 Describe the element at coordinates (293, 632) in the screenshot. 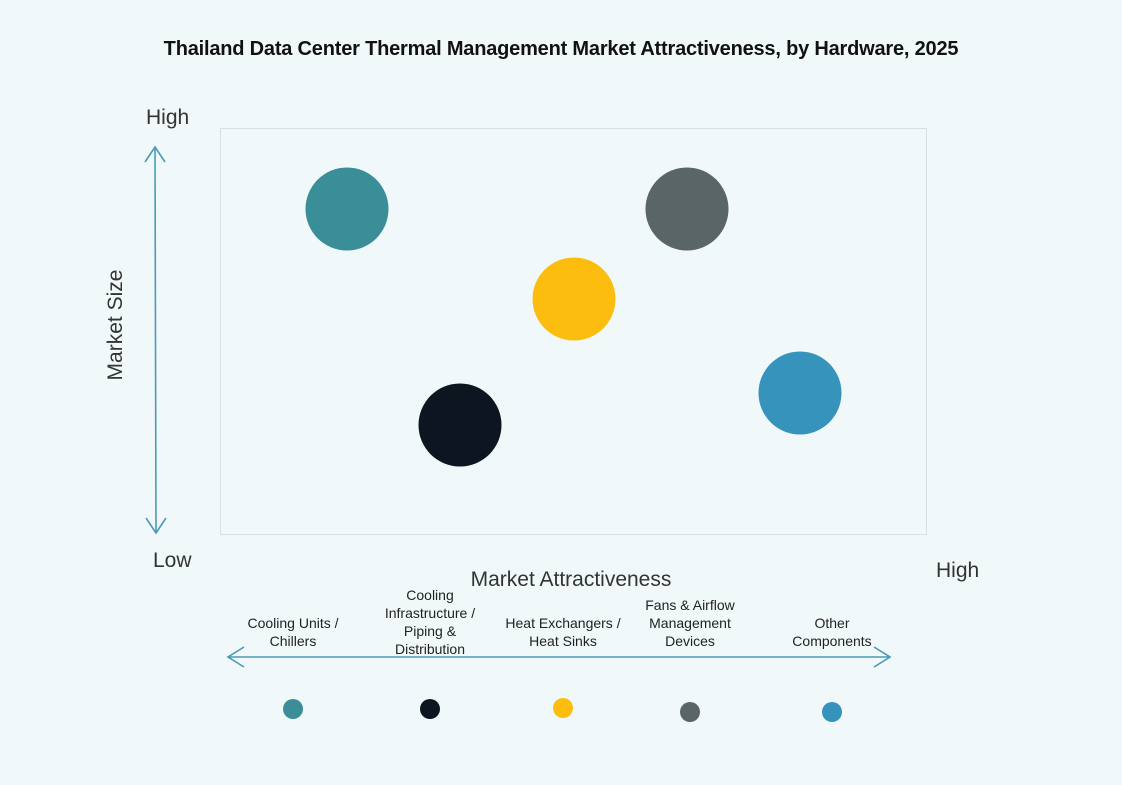

I see `legend-label: Cooling Units / Chillers` at that location.